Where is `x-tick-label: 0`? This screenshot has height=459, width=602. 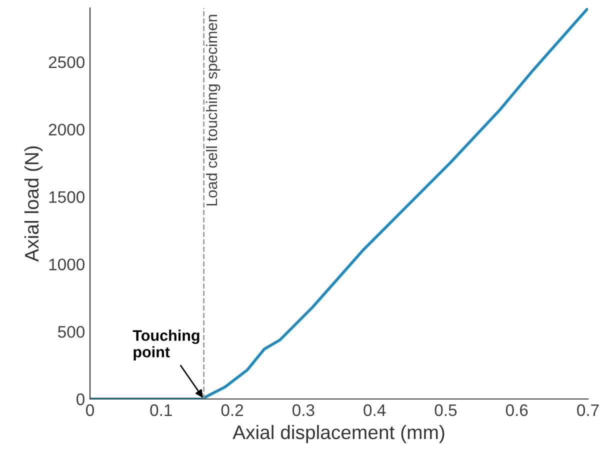
x-tick-label: 0 is located at coordinates (90, 410).